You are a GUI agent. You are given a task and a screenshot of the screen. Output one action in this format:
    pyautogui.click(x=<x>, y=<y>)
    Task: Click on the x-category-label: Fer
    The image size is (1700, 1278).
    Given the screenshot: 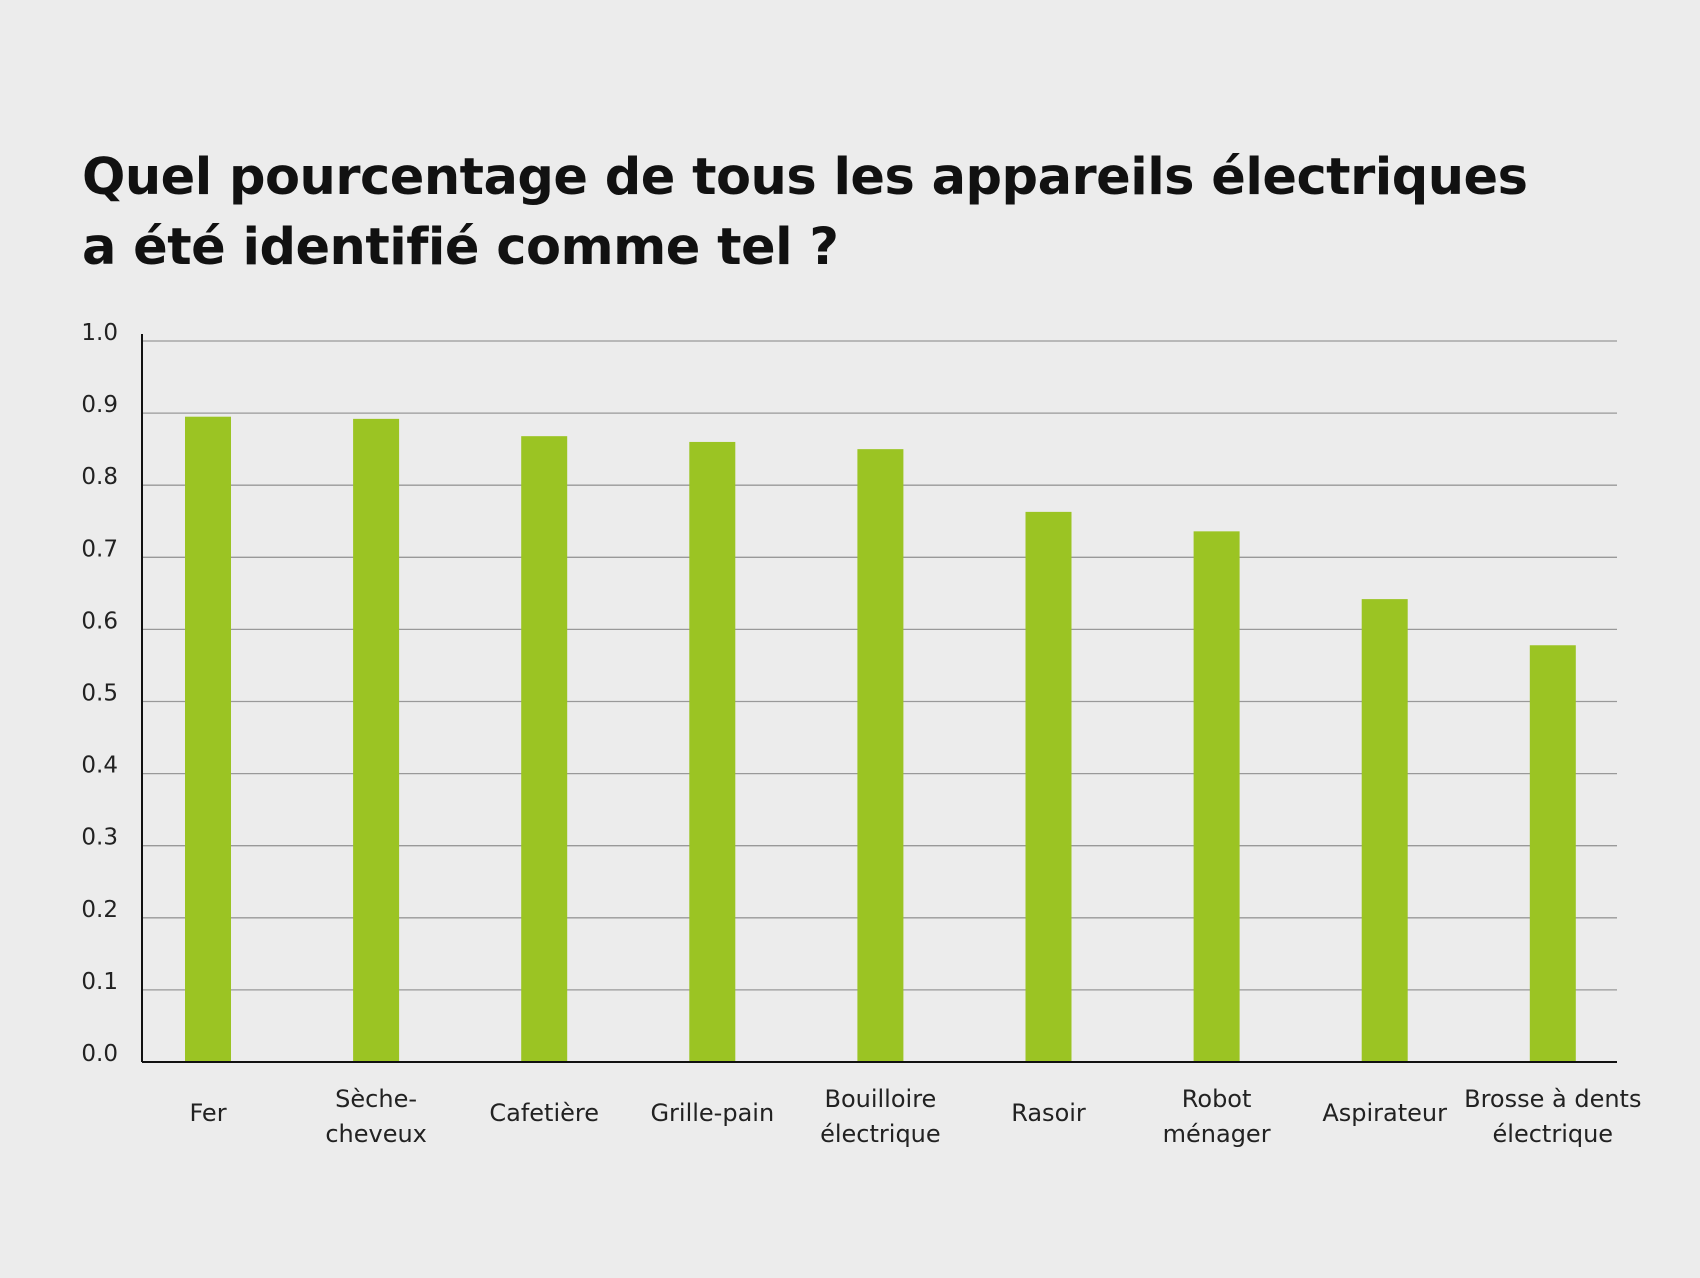 What is the action you would take?
    pyautogui.click(x=207, y=1113)
    